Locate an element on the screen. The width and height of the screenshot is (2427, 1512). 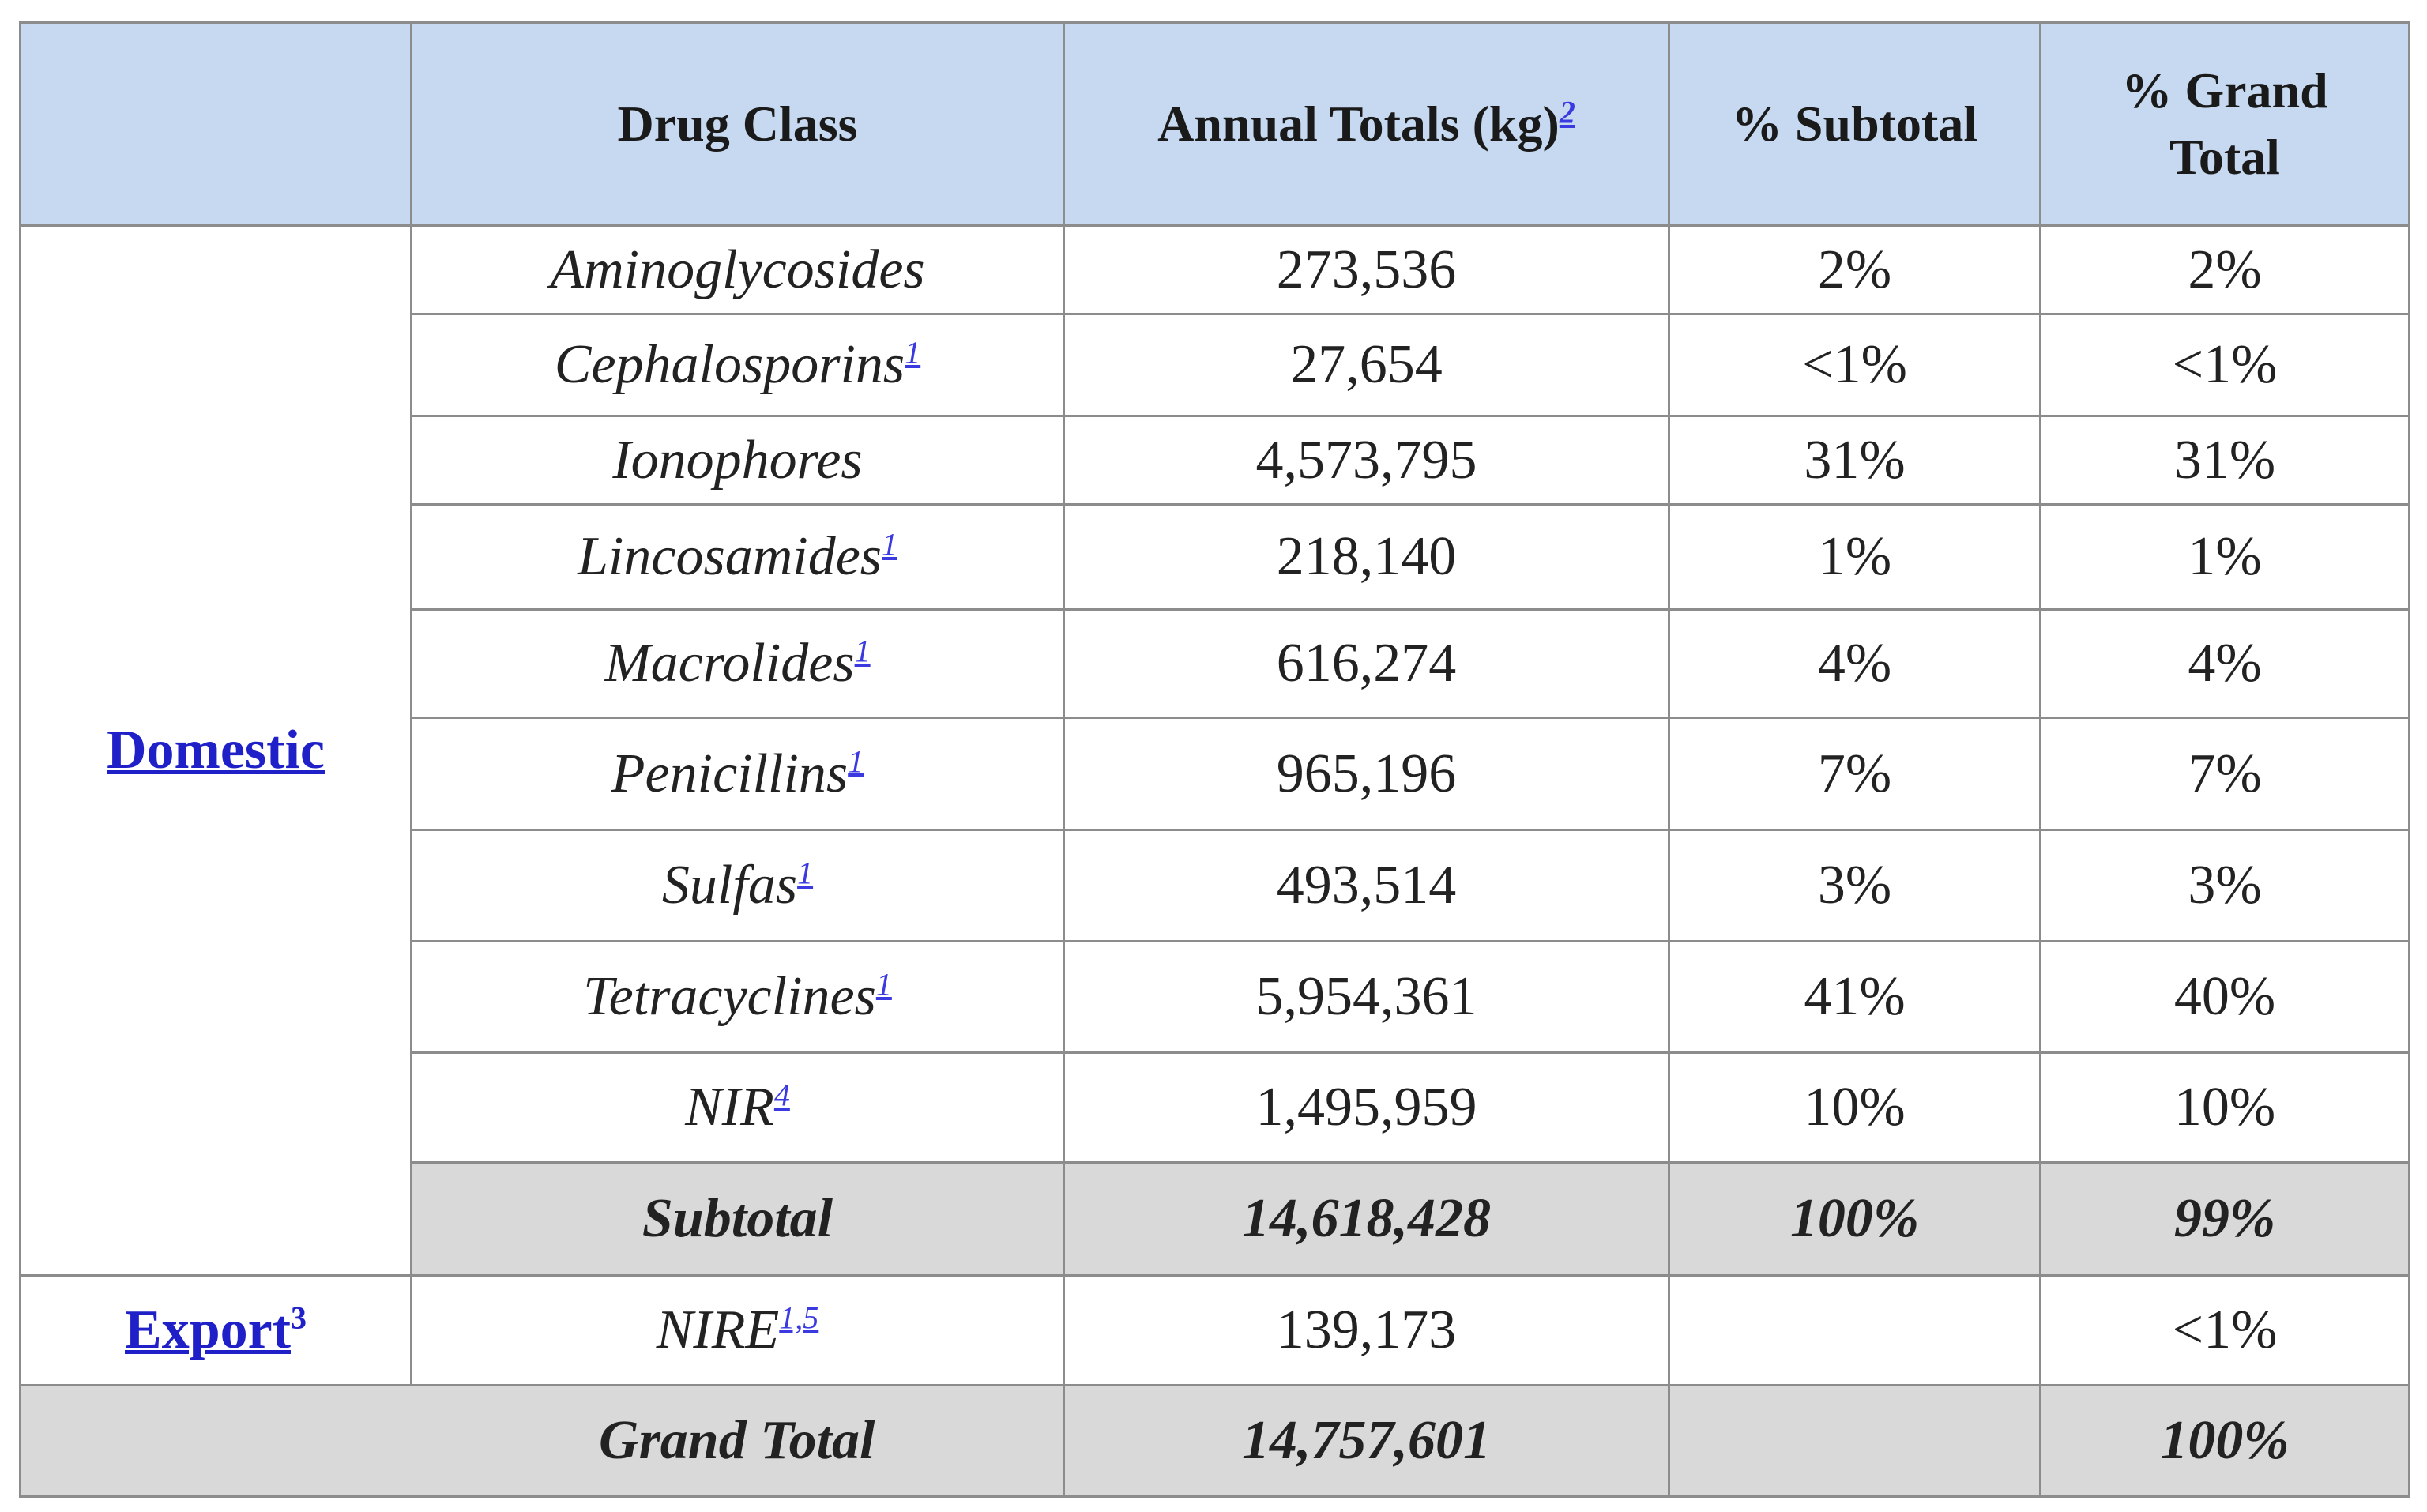
annual-total-cell: 5,954,361 is located at coordinates (1366, 997).